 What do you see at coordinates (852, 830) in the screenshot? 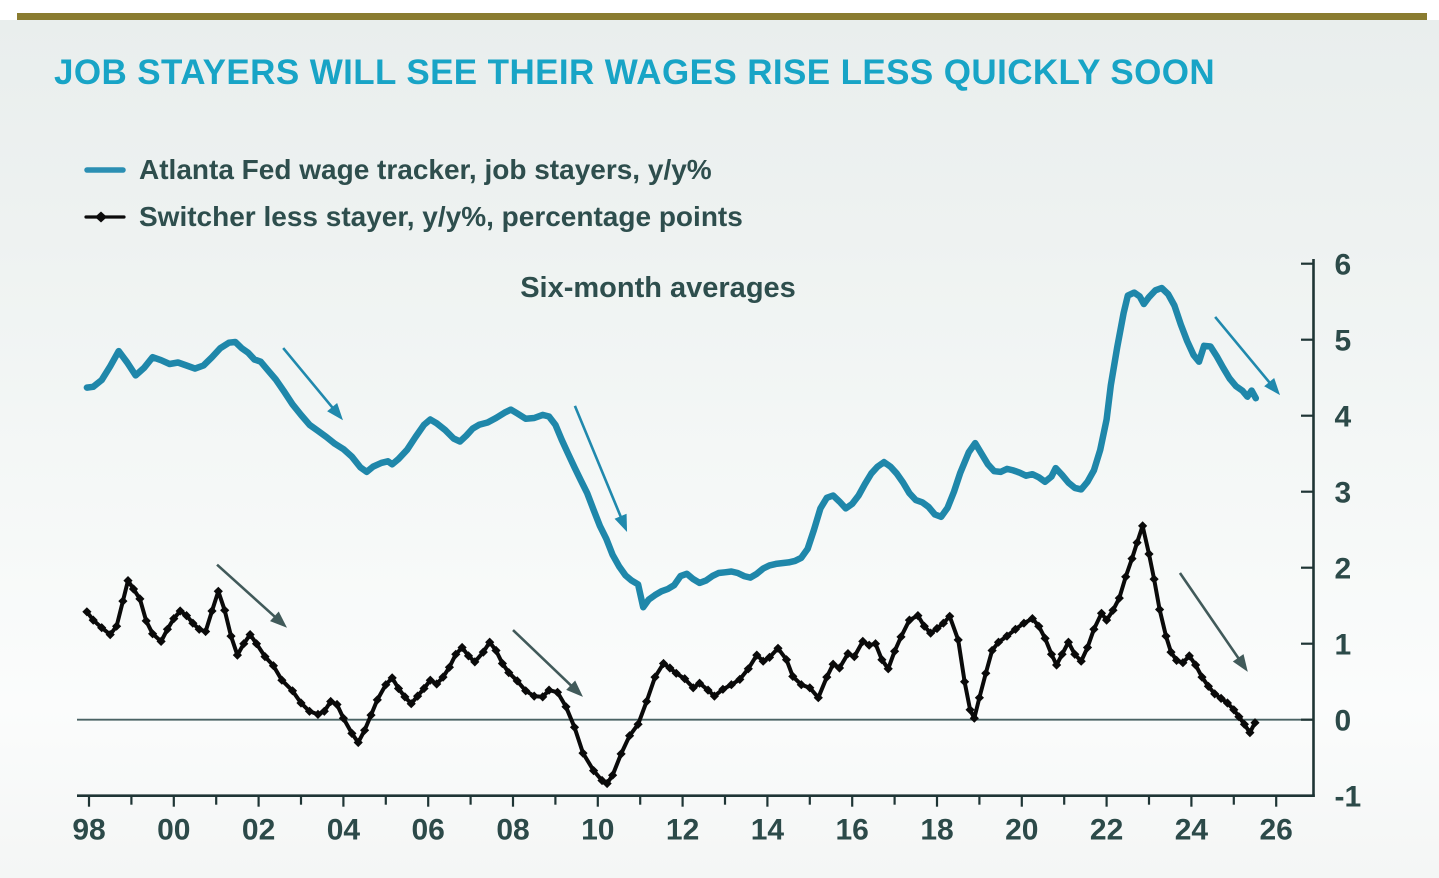
I see `svg-text: 16` at bounding box center [852, 830].